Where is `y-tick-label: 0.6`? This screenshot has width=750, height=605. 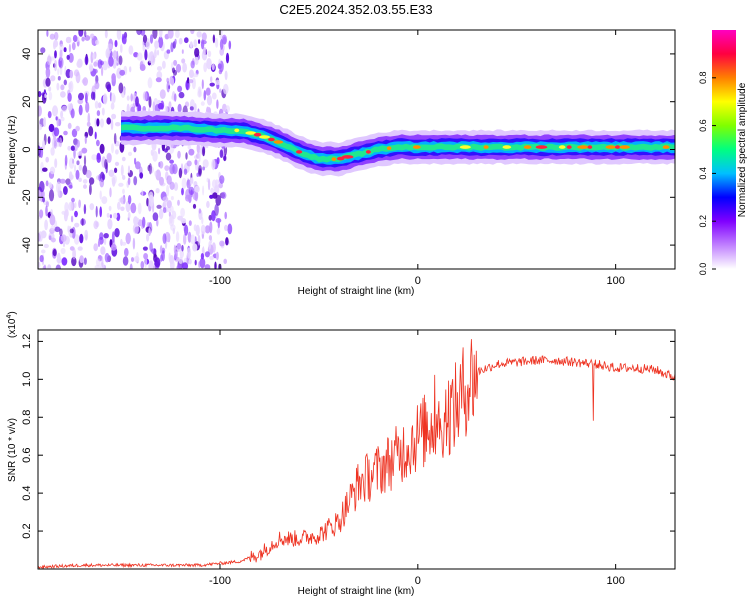 y-tick-label: 0.6 is located at coordinates (27, 455).